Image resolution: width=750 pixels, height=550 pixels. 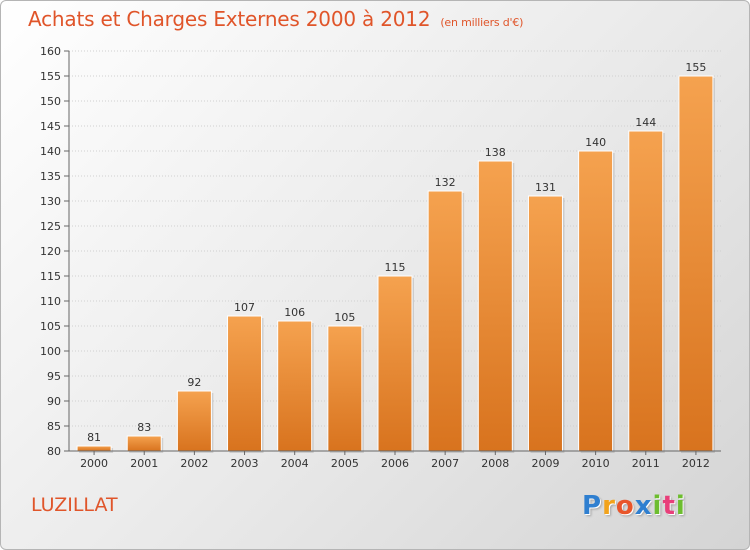 What do you see at coordinates (545, 187) in the screenshot?
I see `data-label: 131` at bounding box center [545, 187].